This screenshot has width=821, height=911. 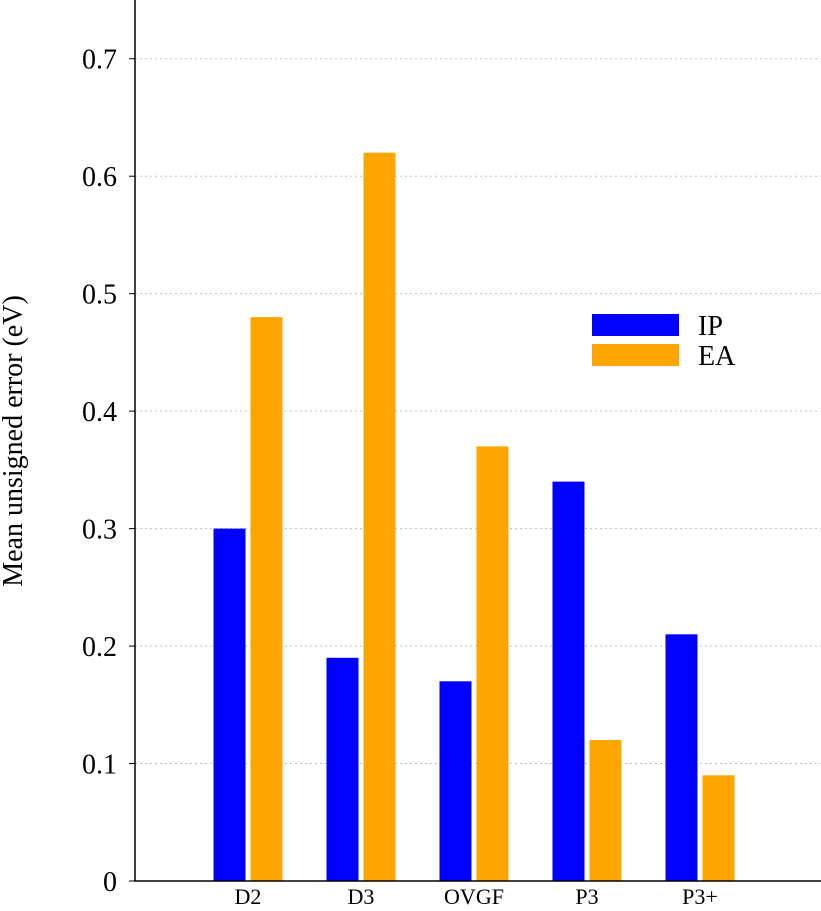 What do you see at coordinates (586, 896) in the screenshot?
I see `x-category-label: P3` at bounding box center [586, 896].